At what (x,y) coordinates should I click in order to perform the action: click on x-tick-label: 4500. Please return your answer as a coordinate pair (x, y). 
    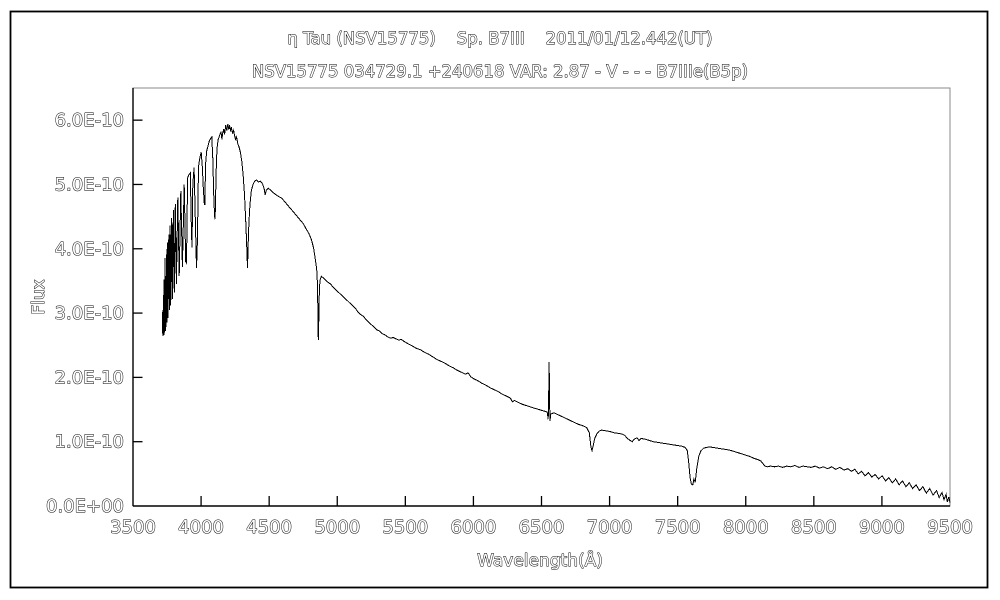
    Looking at the image, I should click on (269, 527).